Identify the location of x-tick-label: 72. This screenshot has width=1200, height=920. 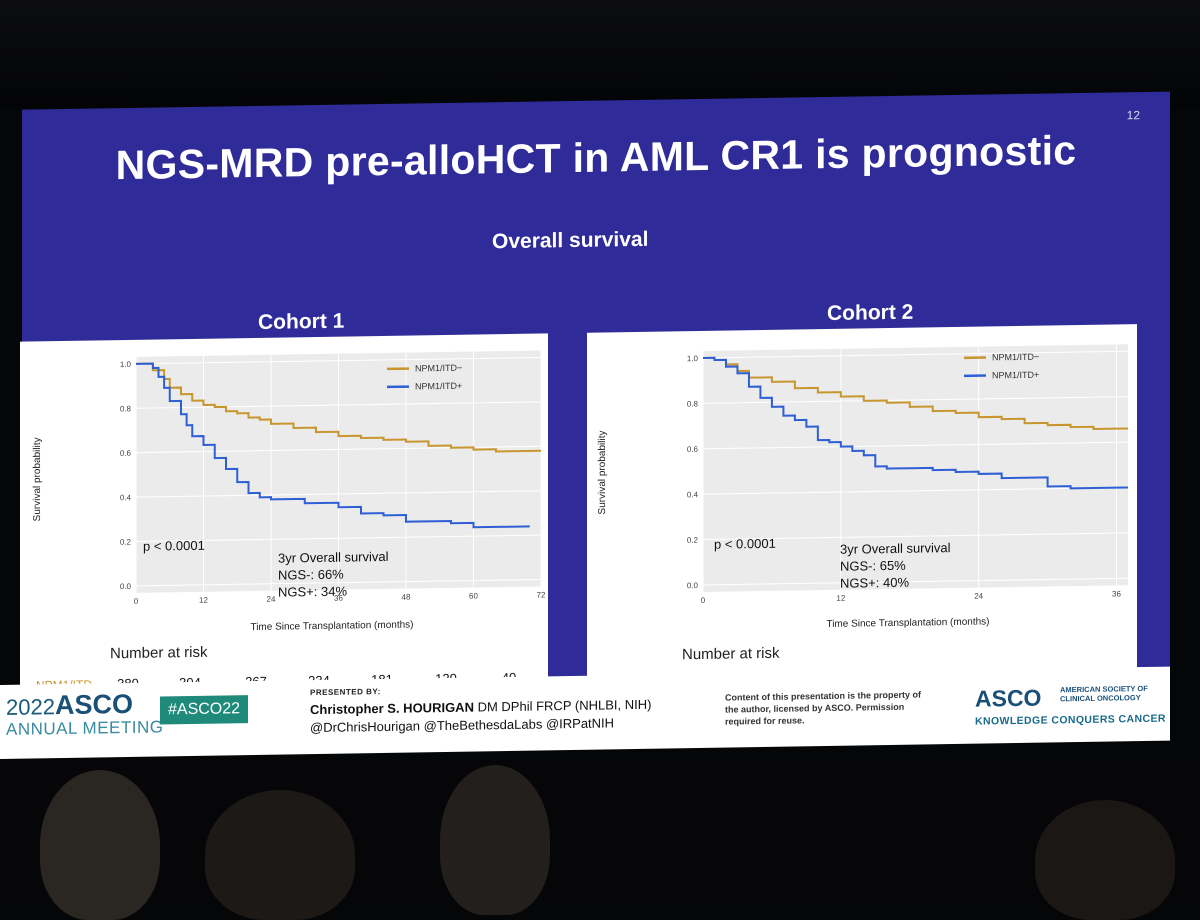
(541, 594).